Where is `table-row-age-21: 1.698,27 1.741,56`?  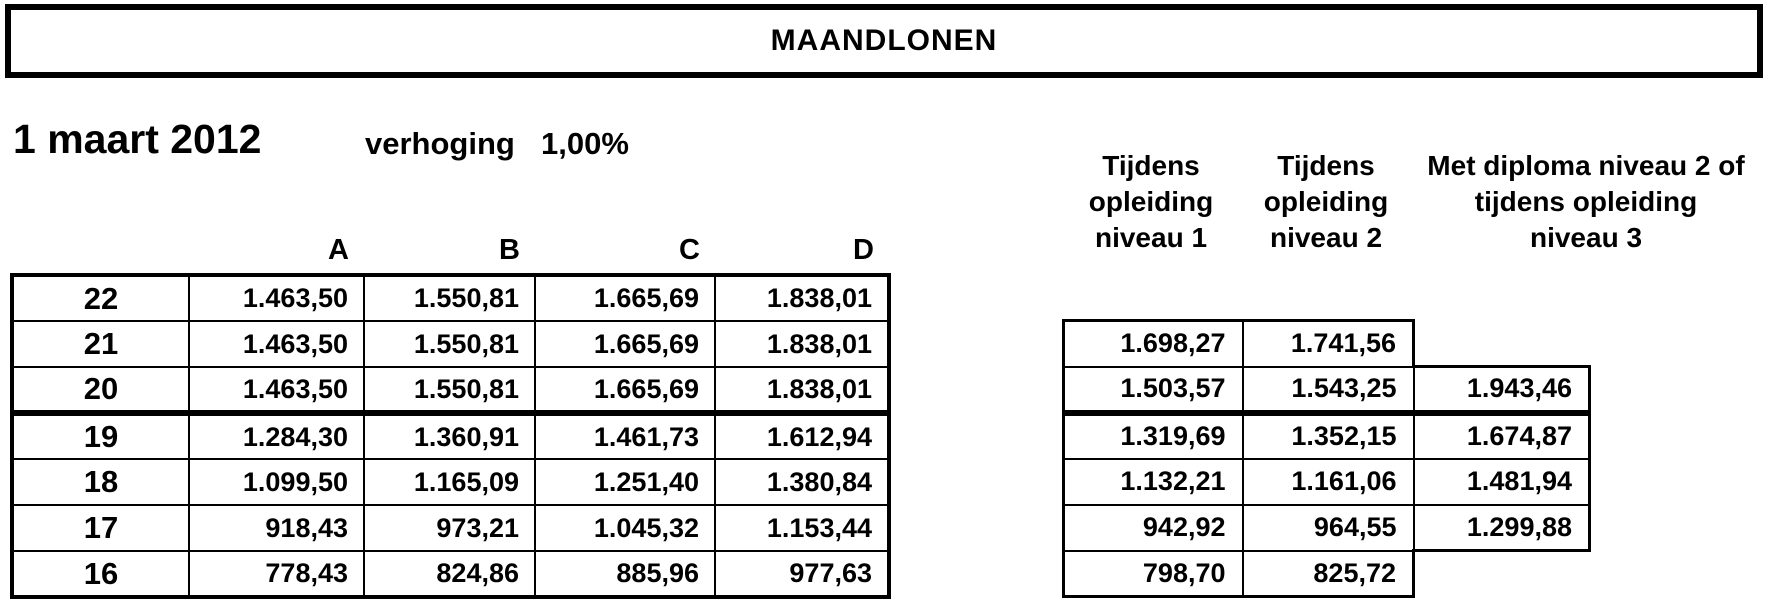
table-row-age-21: 1.698,27 1.741,56 is located at coordinates (1326, 343).